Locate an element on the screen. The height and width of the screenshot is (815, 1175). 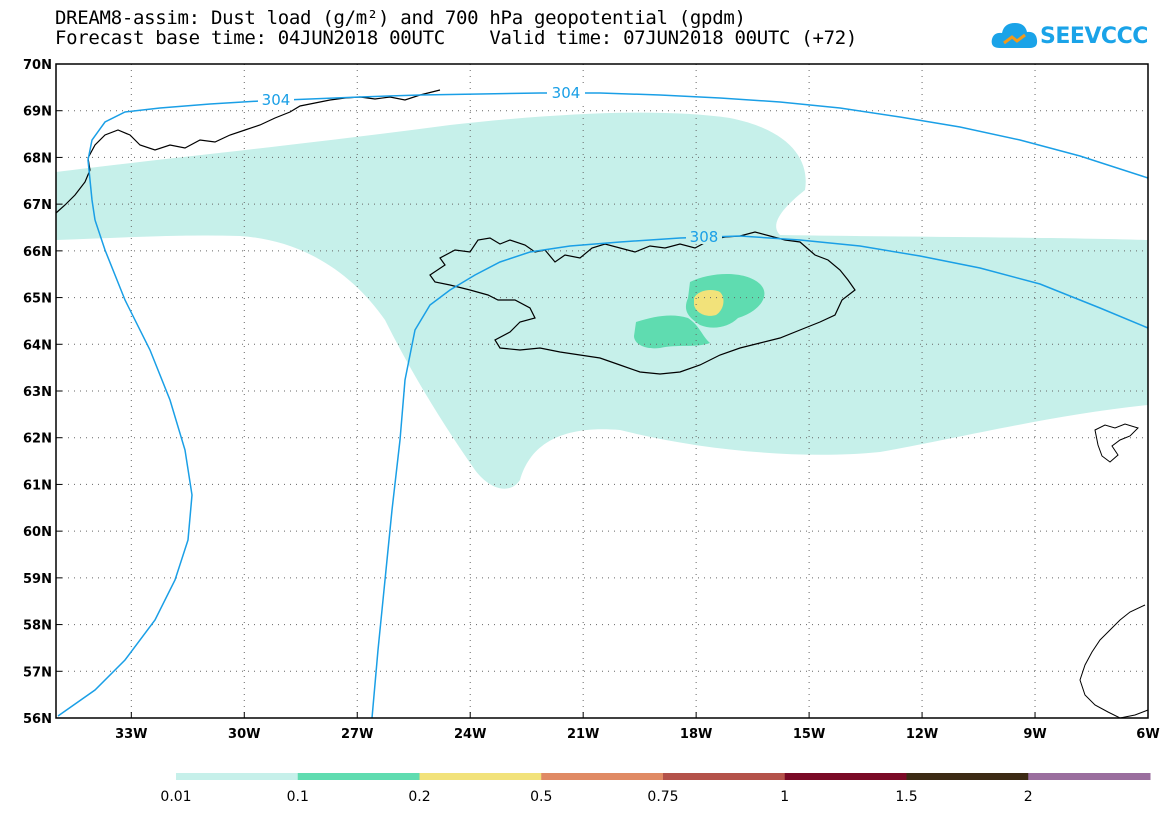
lon-tick-label: 27W is located at coordinates (357, 734).